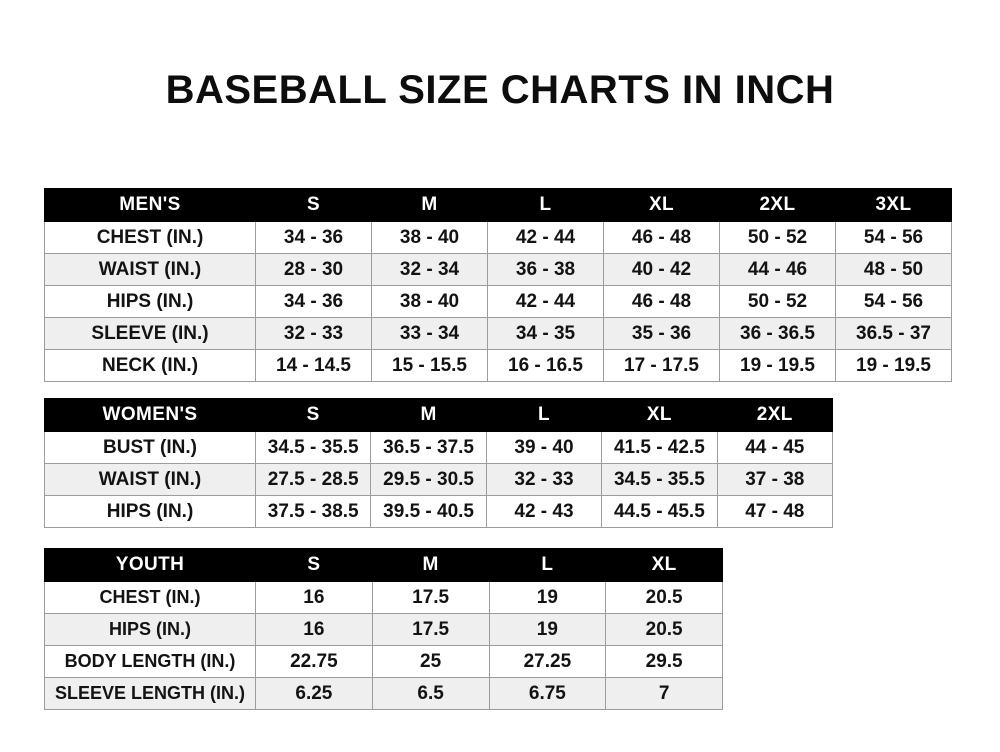 This screenshot has width=1000, height=752. Describe the element at coordinates (150, 597) in the screenshot. I see `youth-measurement-label: CHEST (IN.)` at that location.